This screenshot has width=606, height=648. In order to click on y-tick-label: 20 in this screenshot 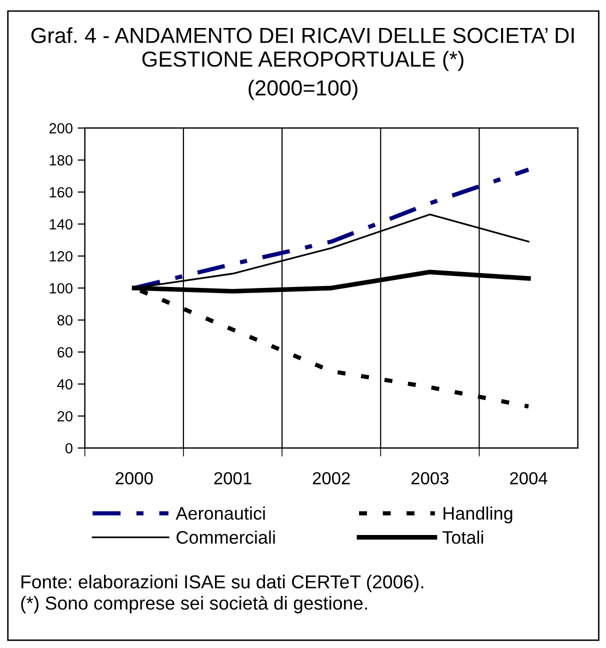, I will do `click(65, 416)`.